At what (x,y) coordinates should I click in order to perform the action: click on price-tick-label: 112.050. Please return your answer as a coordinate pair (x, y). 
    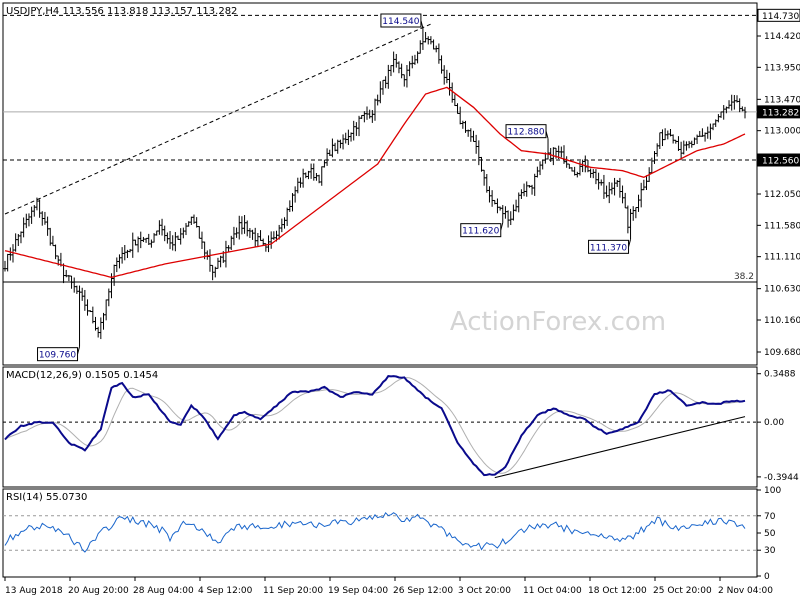
    Looking at the image, I should click on (782, 195).